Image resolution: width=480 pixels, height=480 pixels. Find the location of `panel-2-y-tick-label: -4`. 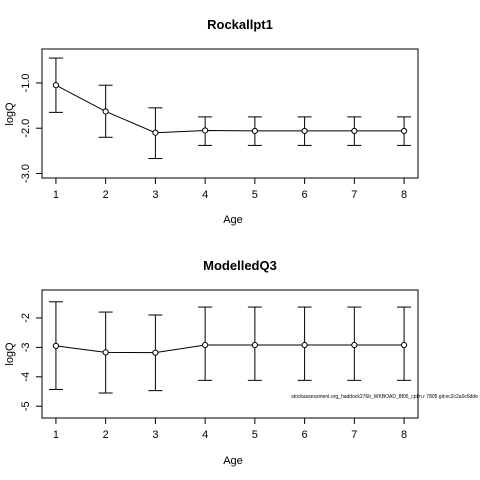

panel-2-y-tick-label: -4 is located at coordinates (26, 377).